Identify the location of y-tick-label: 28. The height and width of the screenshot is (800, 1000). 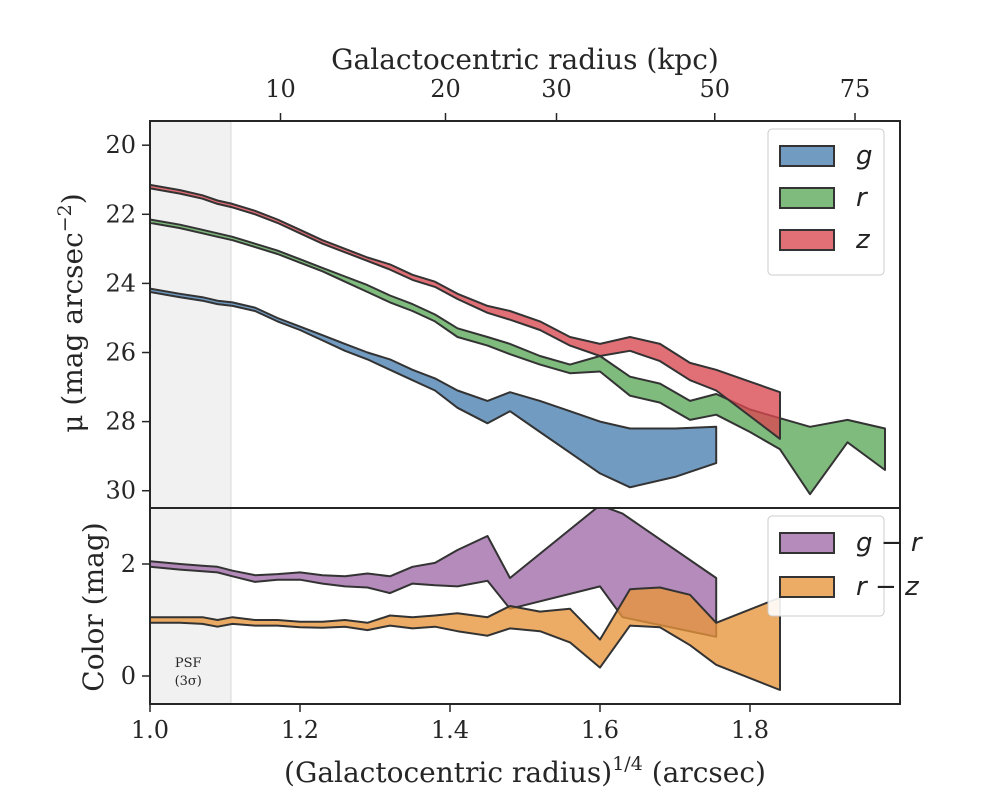
(120, 422).